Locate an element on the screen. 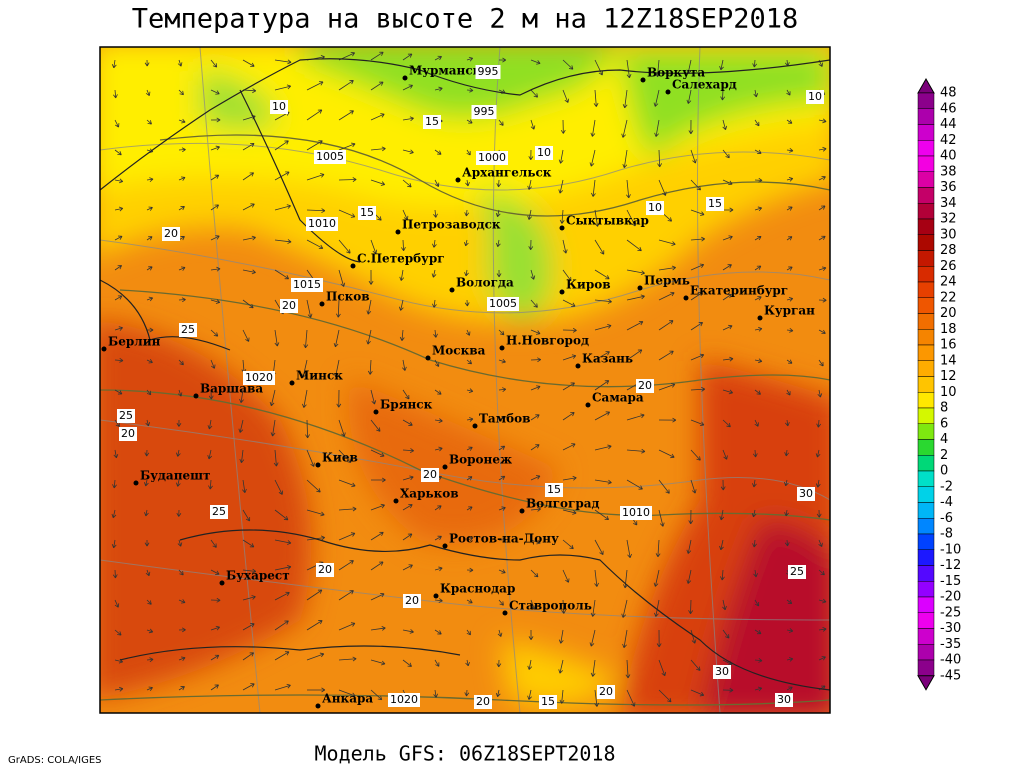  city-label: Самара is located at coordinates (618, 398).